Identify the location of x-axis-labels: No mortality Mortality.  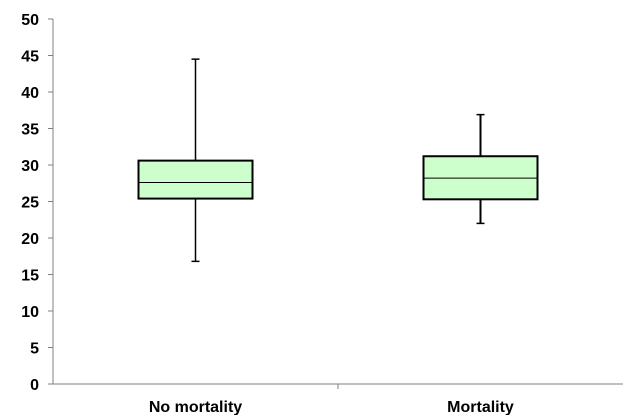
(331, 399).